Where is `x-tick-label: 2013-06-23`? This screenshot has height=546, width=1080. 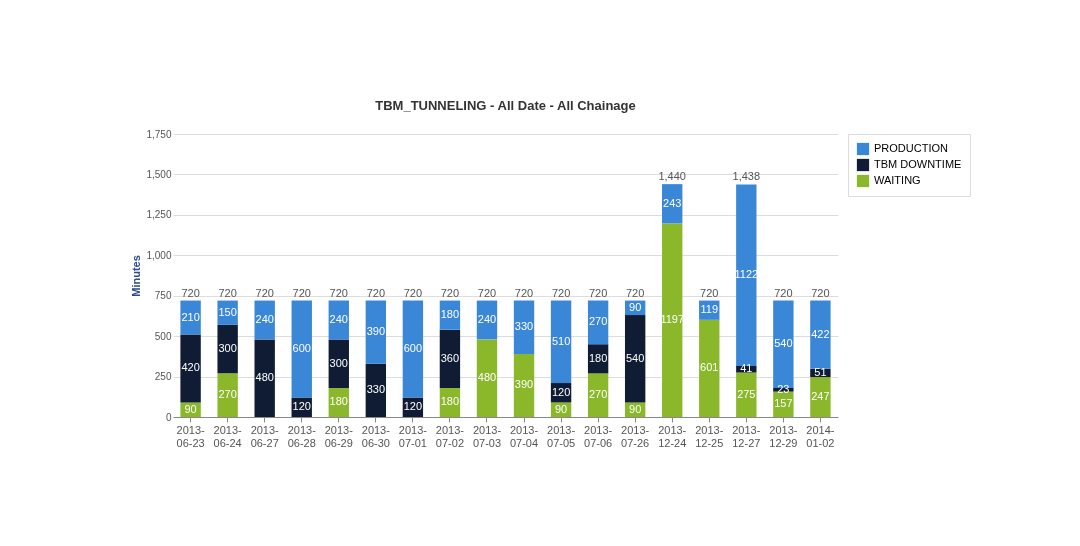
x-tick-label: 2013-06-23 is located at coordinates (190, 436).